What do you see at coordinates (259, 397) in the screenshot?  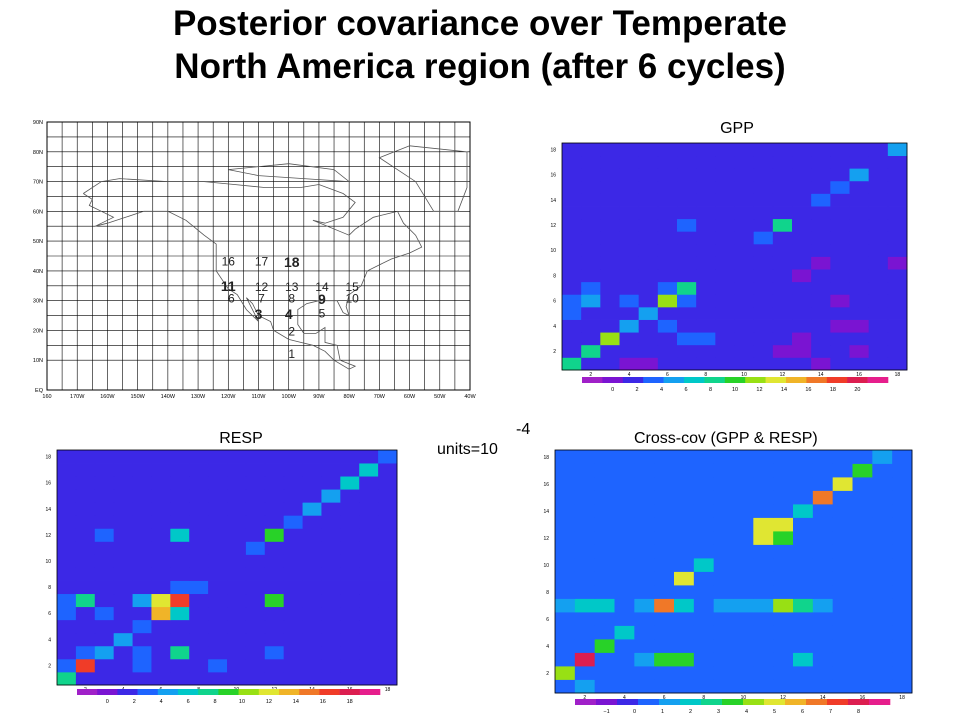 I see `map-lon-label: 110W` at bounding box center [259, 397].